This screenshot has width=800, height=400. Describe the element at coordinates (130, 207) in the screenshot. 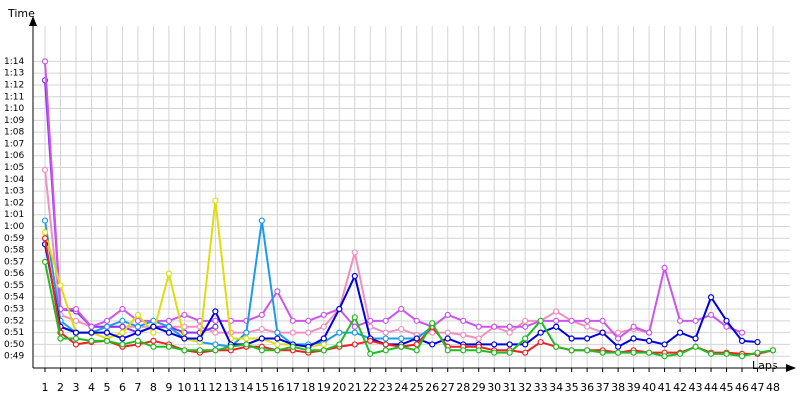

I see `series-line` at that location.